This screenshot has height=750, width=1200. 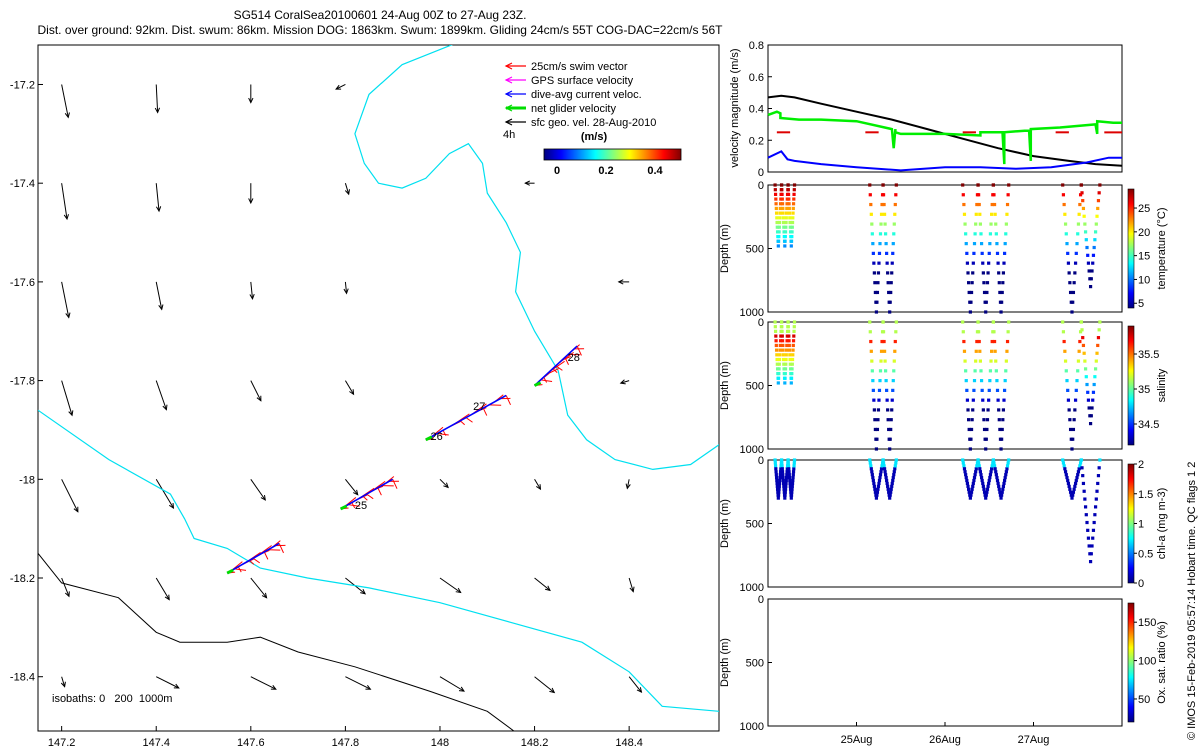 What do you see at coordinates (1145, 495) in the screenshot?
I see `colorbar-tick-label: 1.5` at bounding box center [1145, 495].